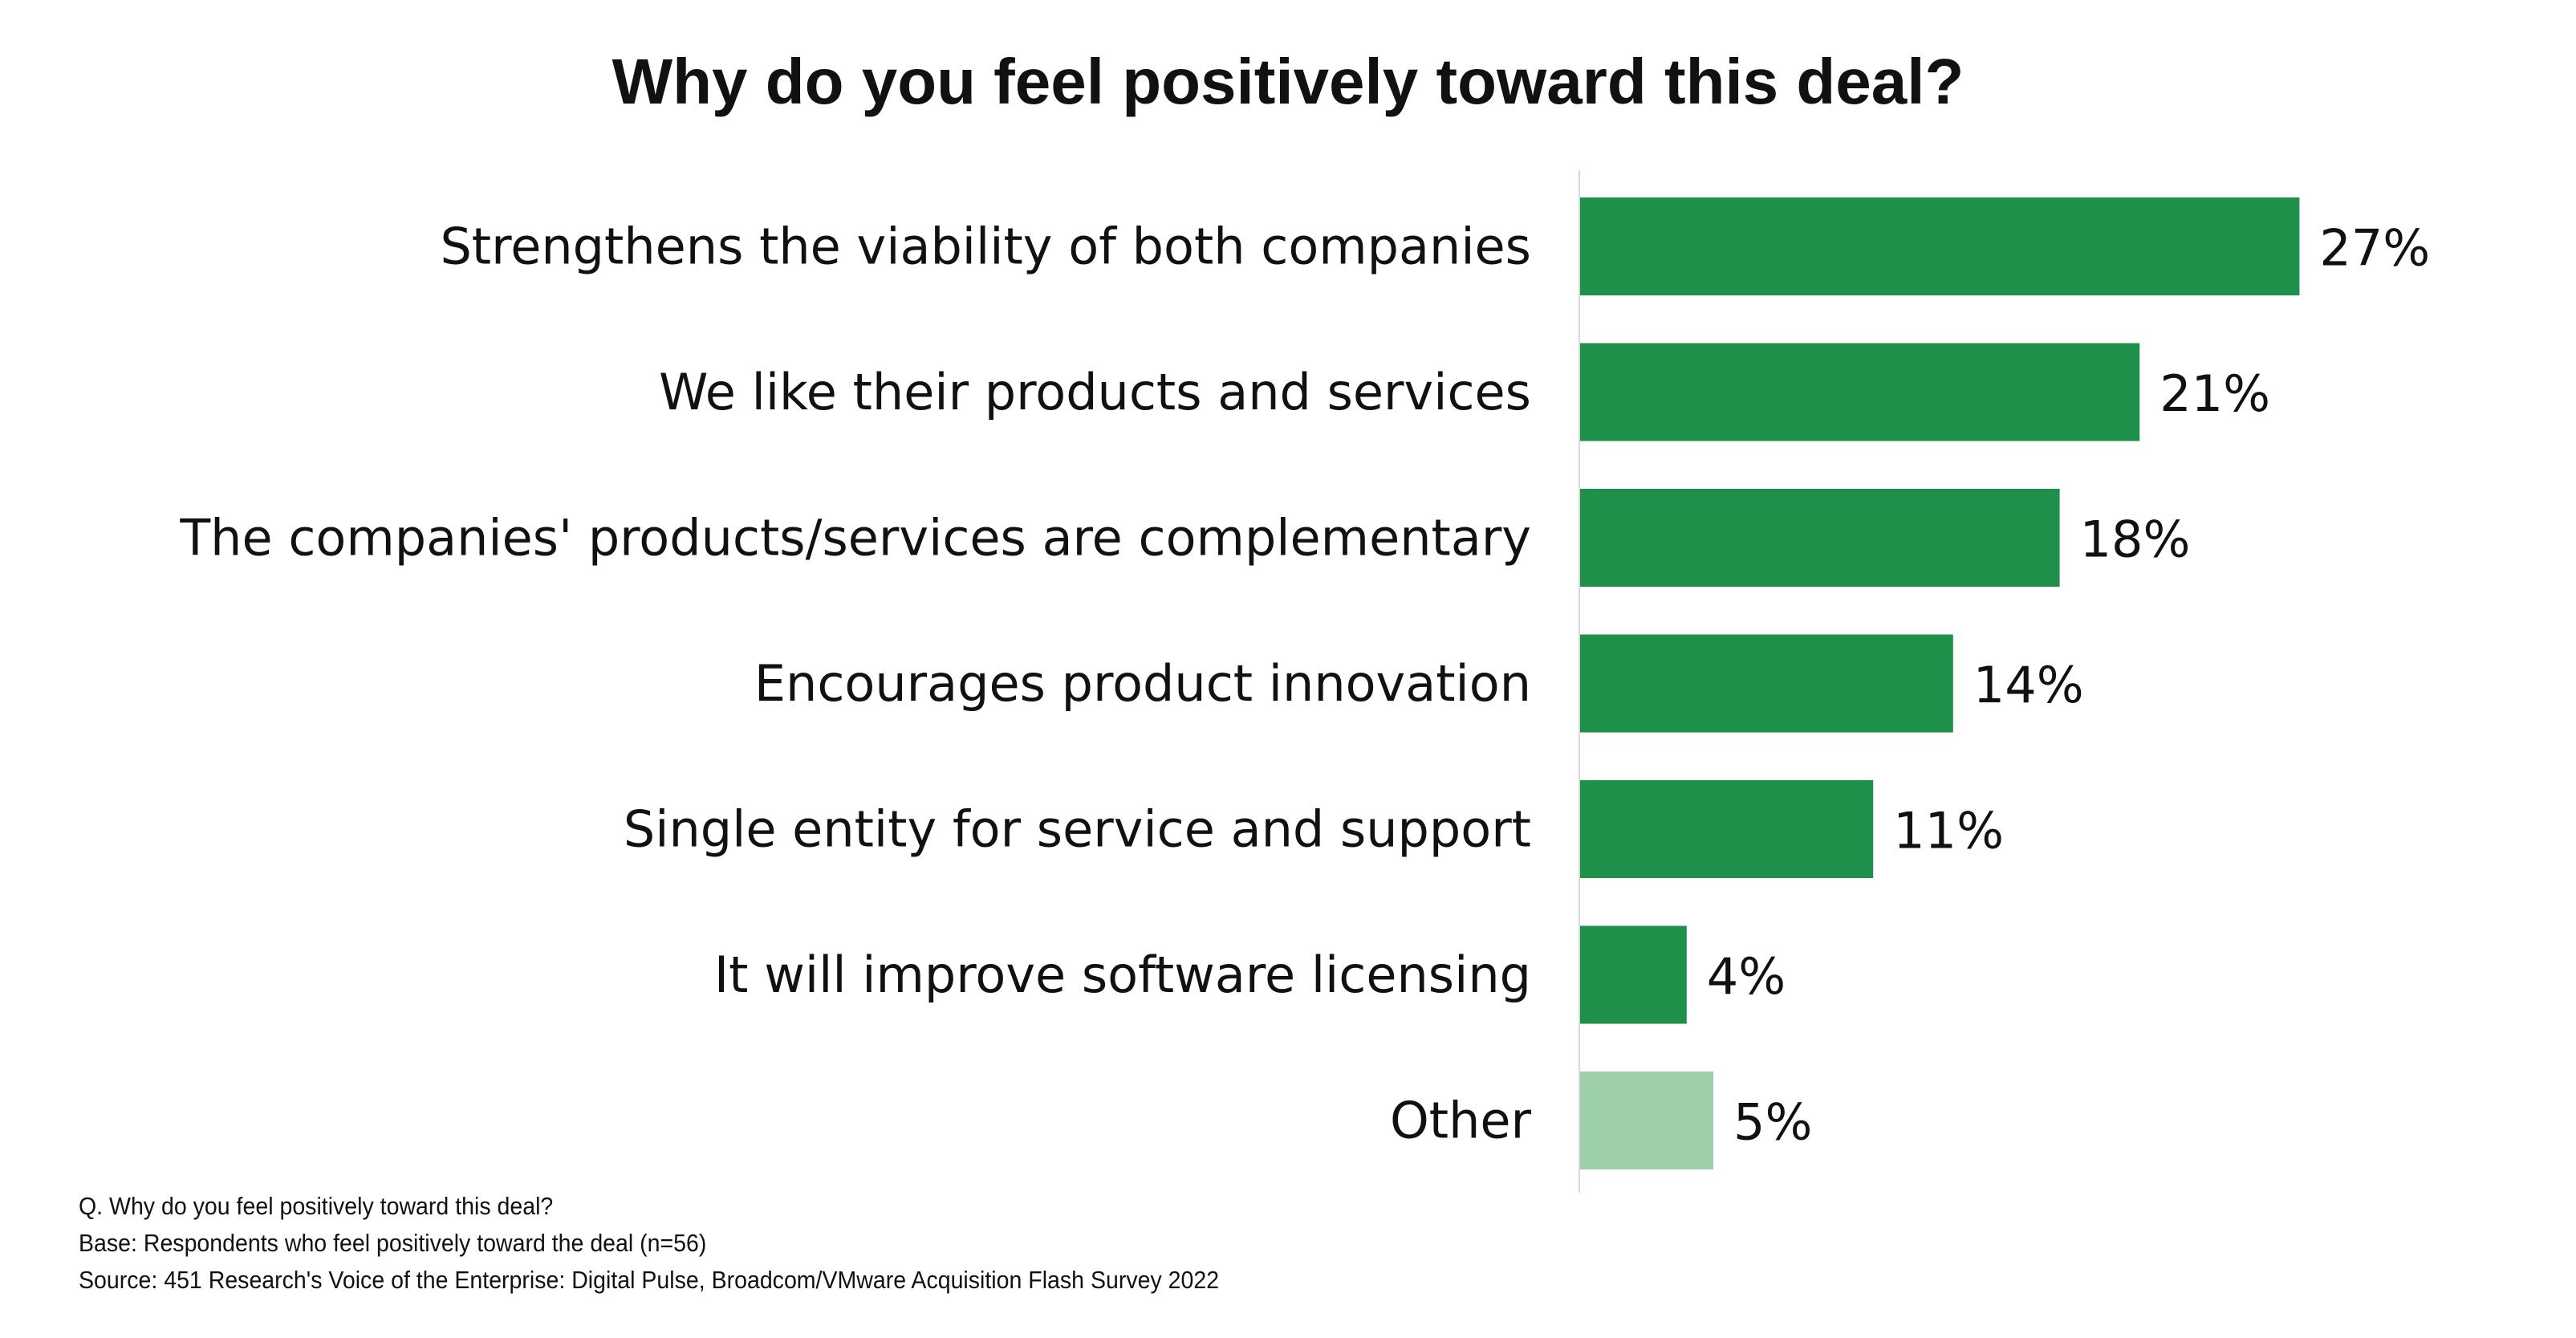 This screenshot has width=2576, height=1338. What do you see at coordinates (1773, 1122) in the screenshot?
I see `value-label-6: 5%` at bounding box center [1773, 1122].